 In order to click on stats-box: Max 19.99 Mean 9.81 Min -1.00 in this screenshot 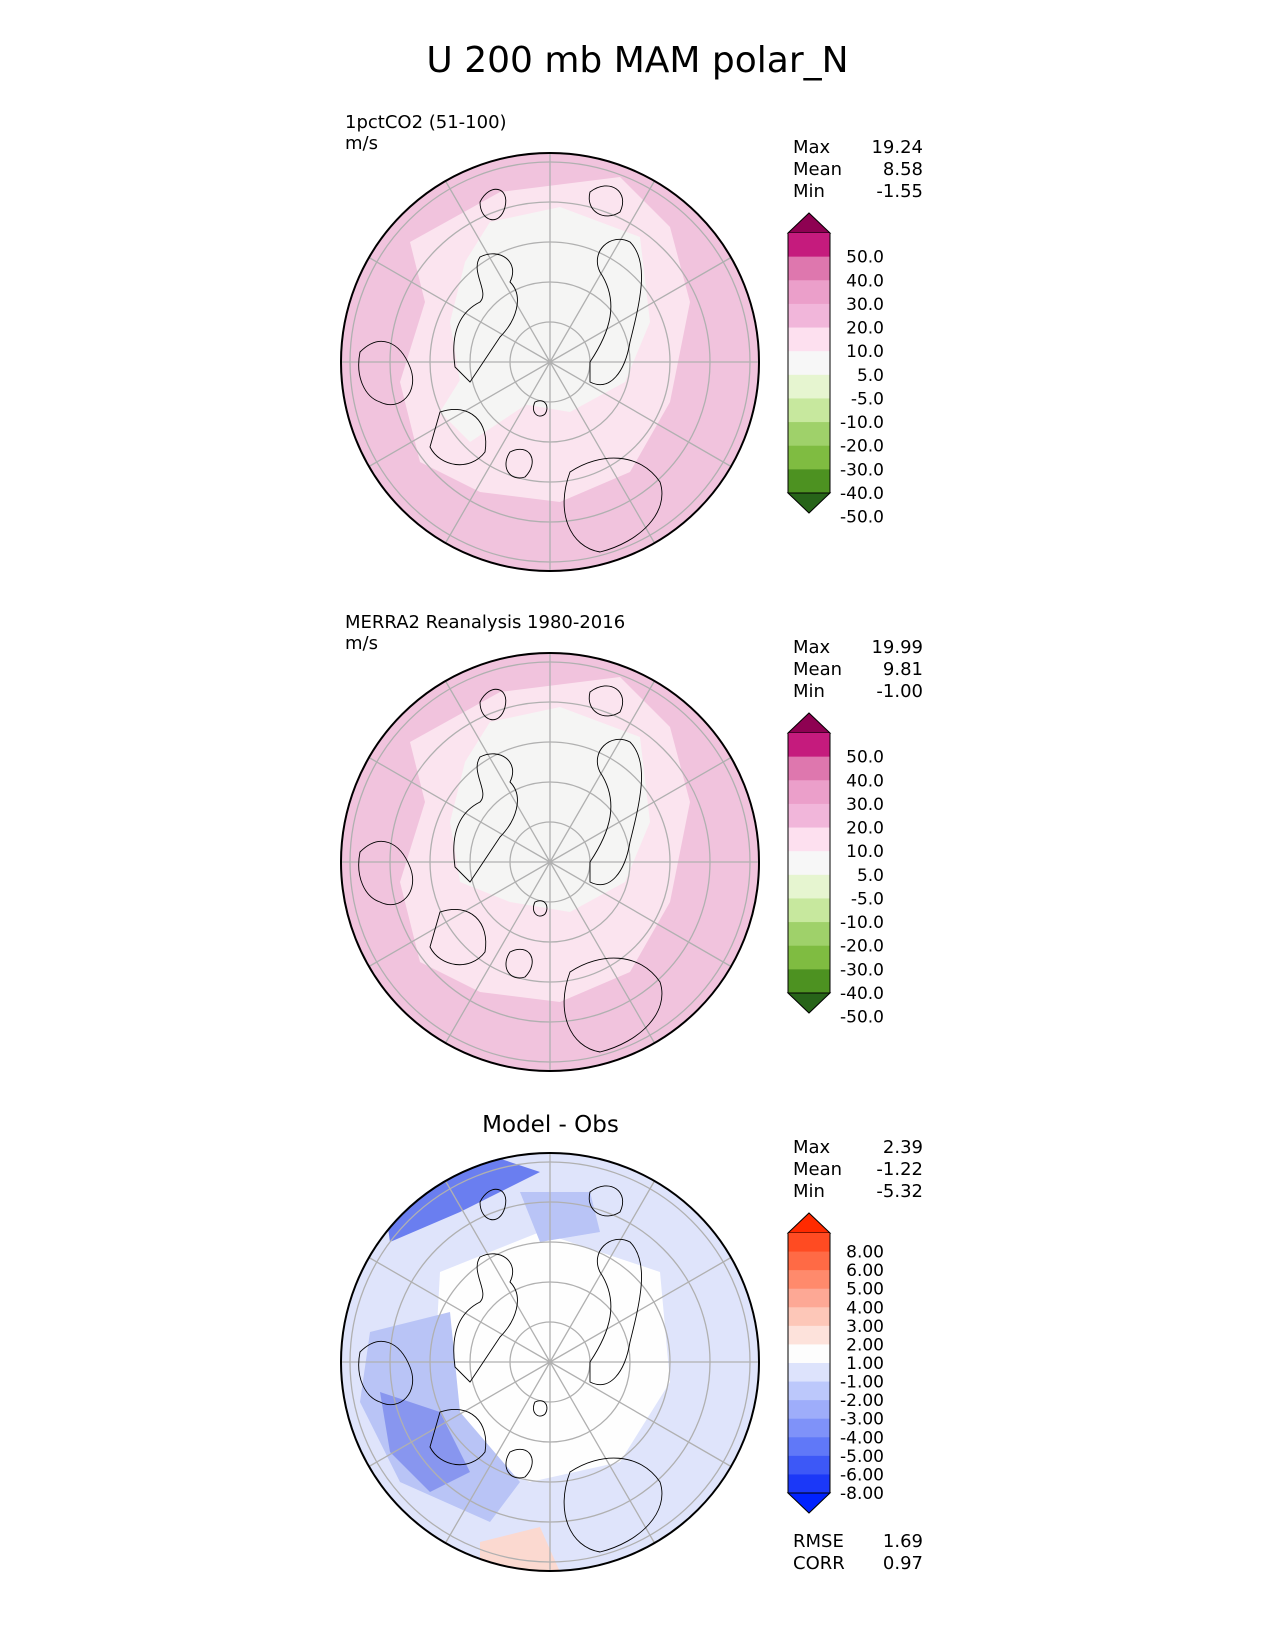, I will do `click(858, 670)`.